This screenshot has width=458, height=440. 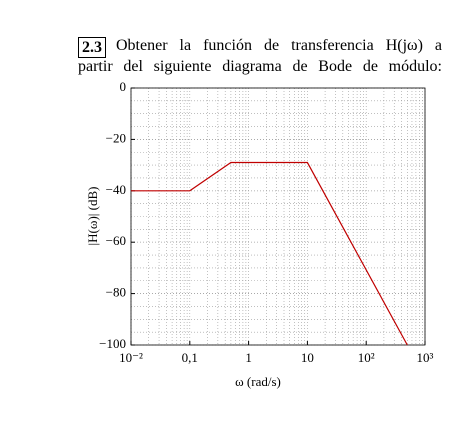 What do you see at coordinates (190, 357) in the screenshot?
I see `x-tick-label: 0,1` at bounding box center [190, 357].